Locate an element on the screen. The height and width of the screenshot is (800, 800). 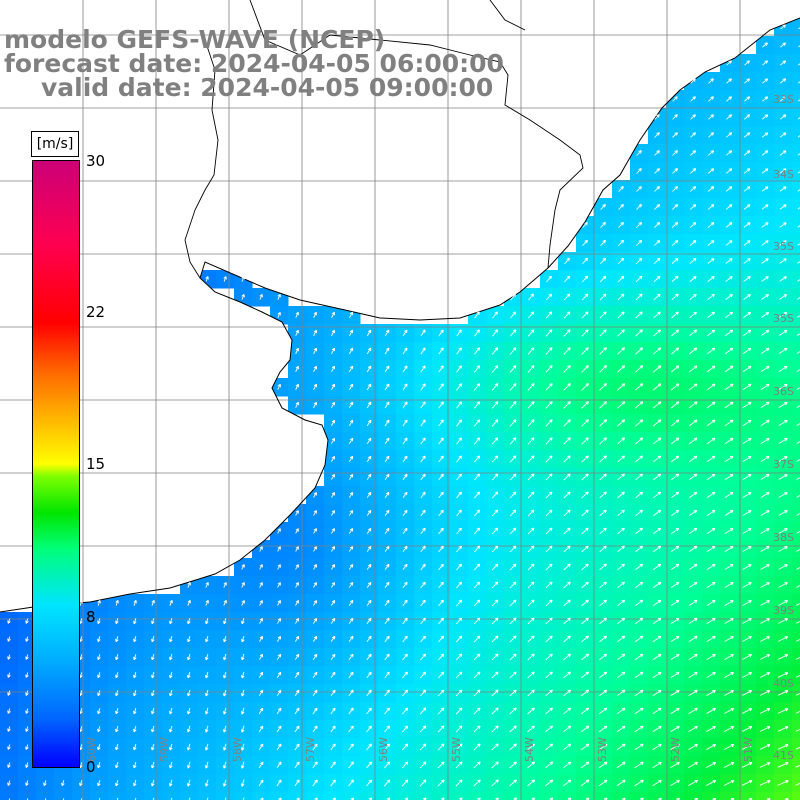
lat-label-38s: 38S is located at coordinates (783, 537).